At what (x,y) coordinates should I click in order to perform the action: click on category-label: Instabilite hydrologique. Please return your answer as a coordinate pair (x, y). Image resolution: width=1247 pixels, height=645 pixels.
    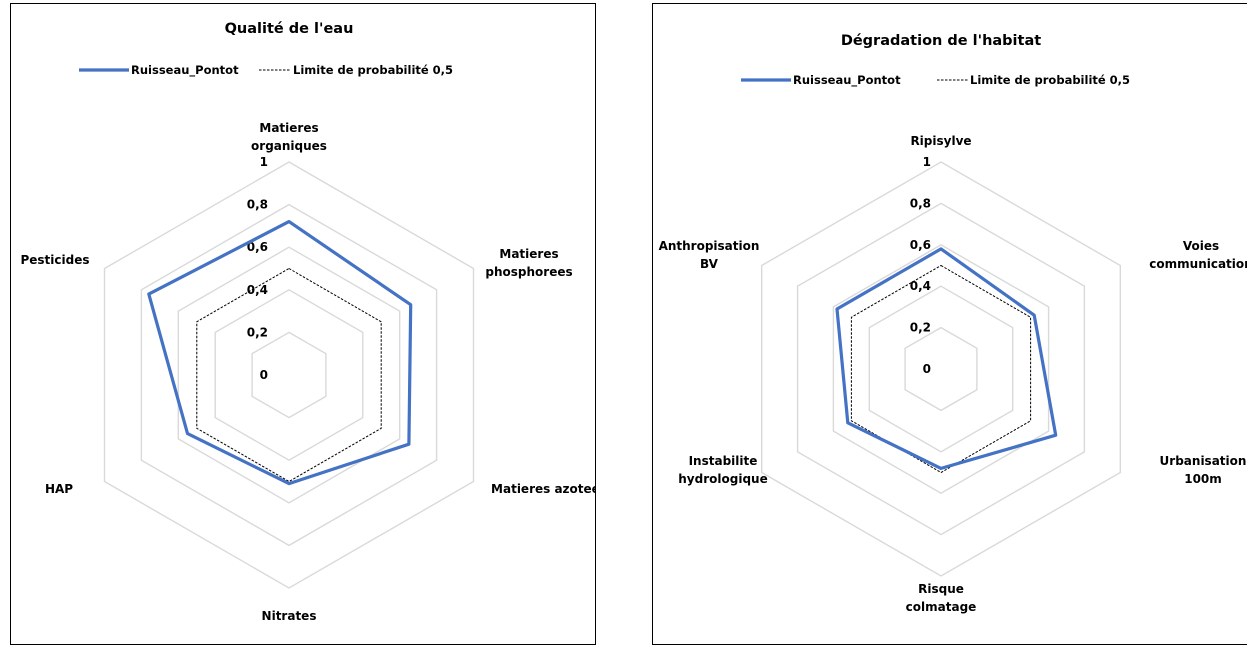
    Looking at the image, I should click on (722, 470).